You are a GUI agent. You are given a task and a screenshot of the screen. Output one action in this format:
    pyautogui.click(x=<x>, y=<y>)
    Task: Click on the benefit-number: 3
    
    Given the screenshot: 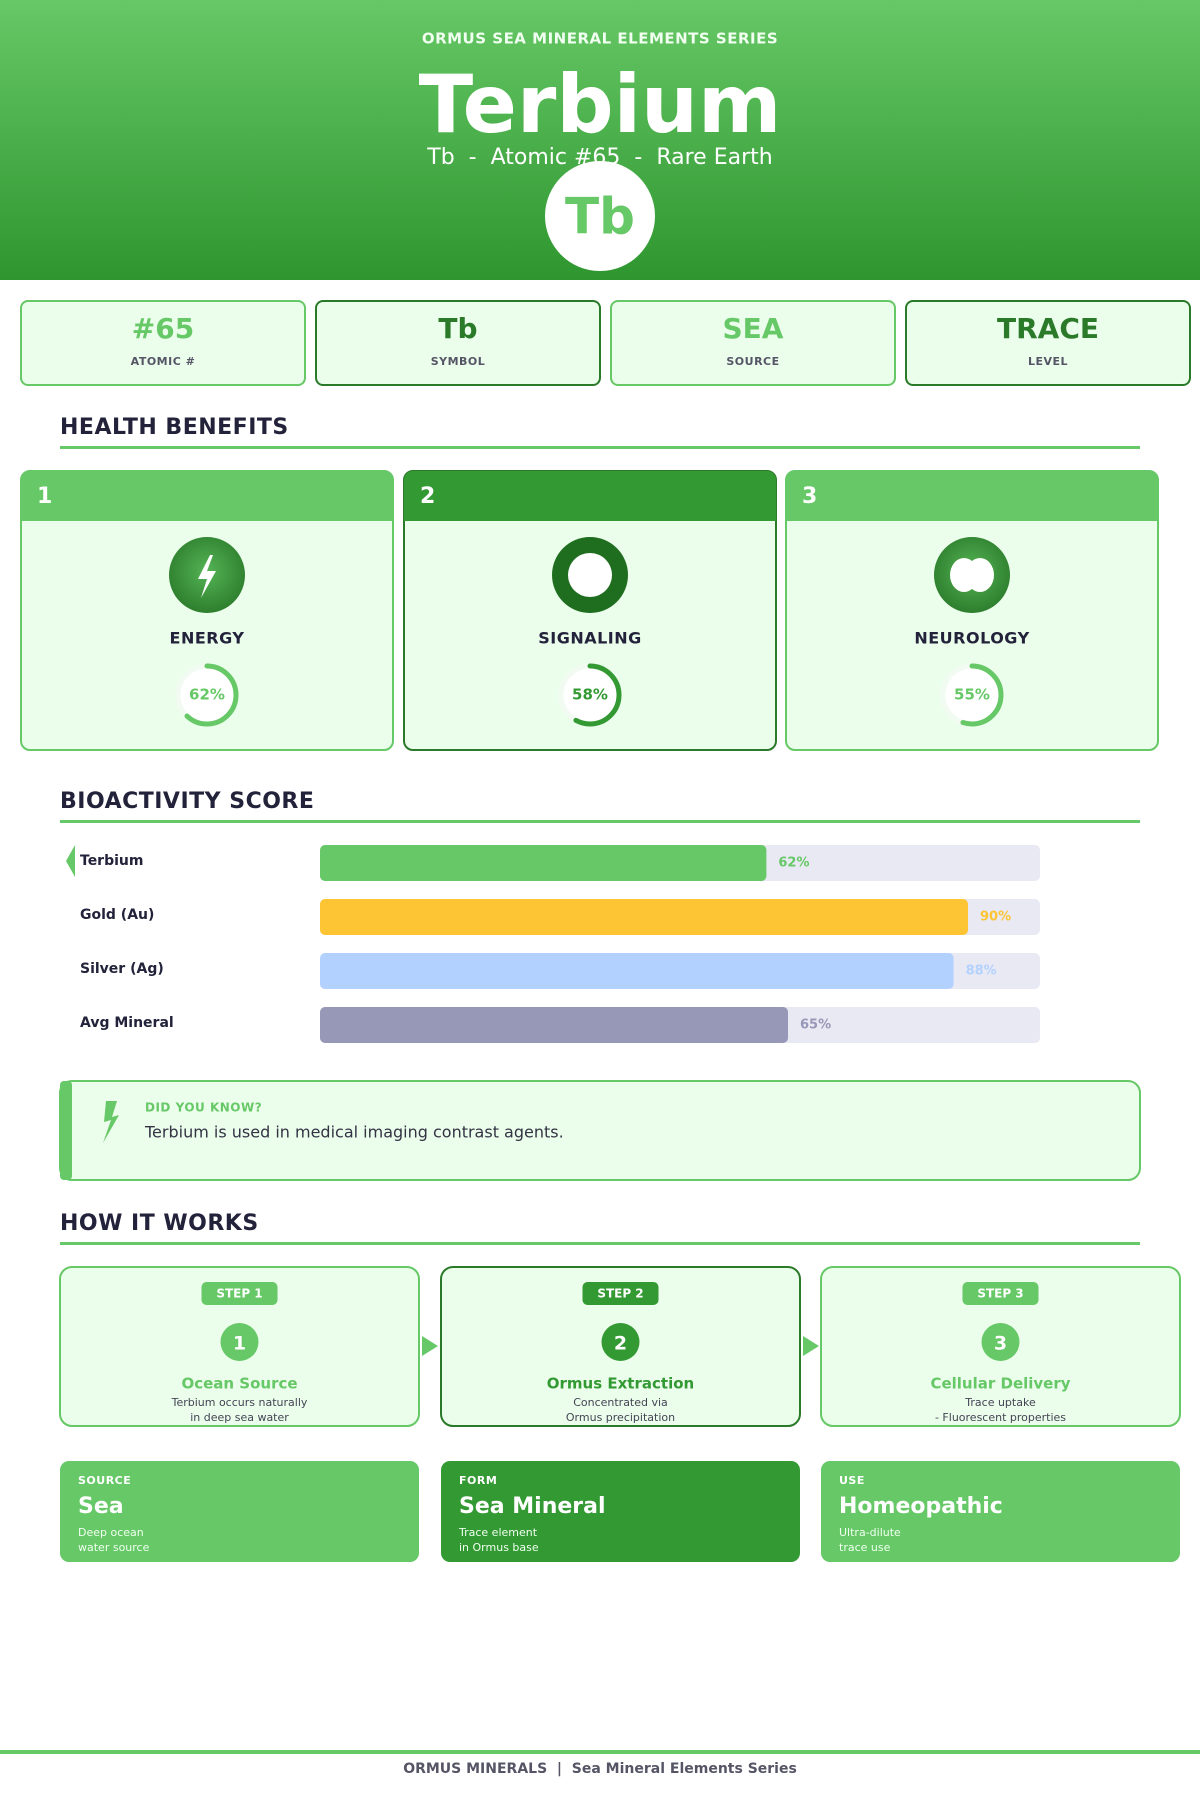 What is the action you would take?
    pyautogui.click(x=809, y=496)
    